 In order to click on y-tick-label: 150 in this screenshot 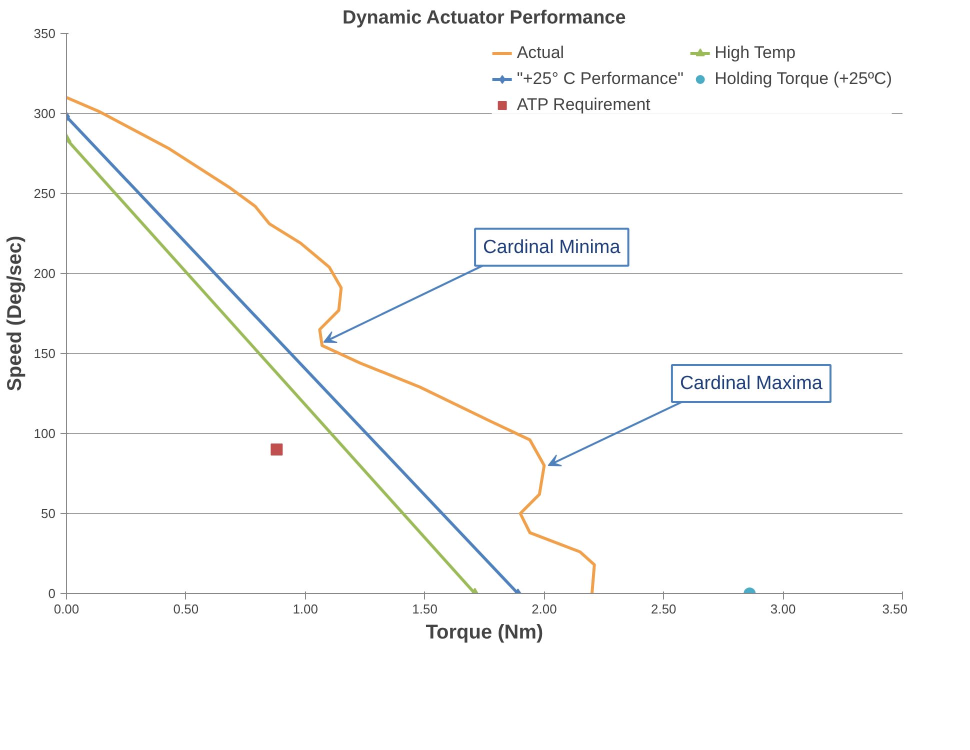, I will do `click(45, 353)`.